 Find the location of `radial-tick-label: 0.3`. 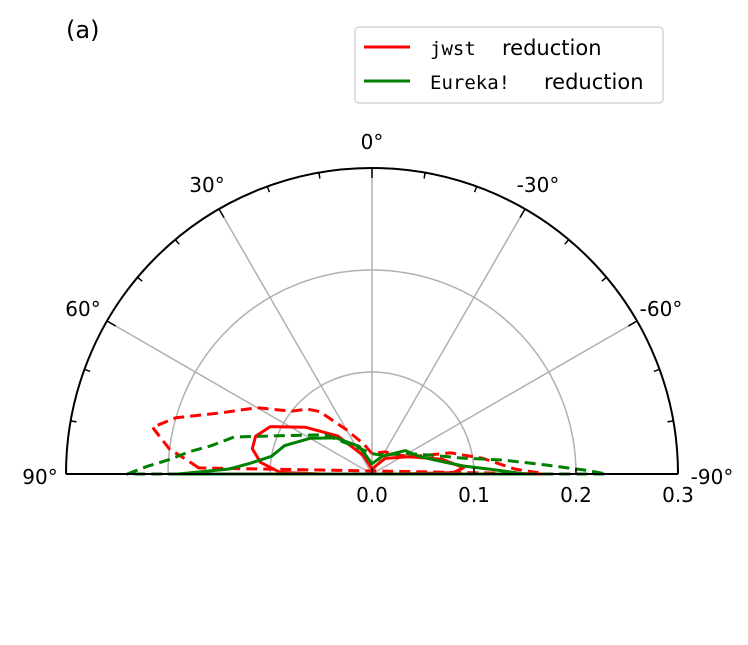

radial-tick-label: 0.3 is located at coordinates (678, 495).